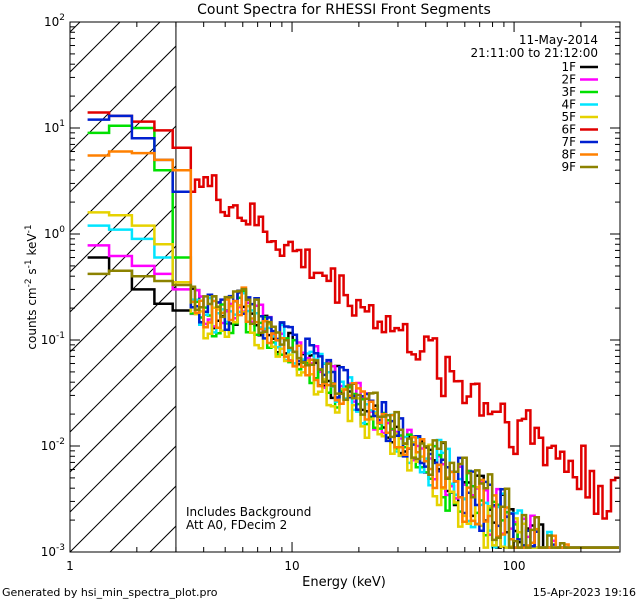 The image size is (640, 600). I want to click on legend-label-1F: 1F, so click(568, 67).